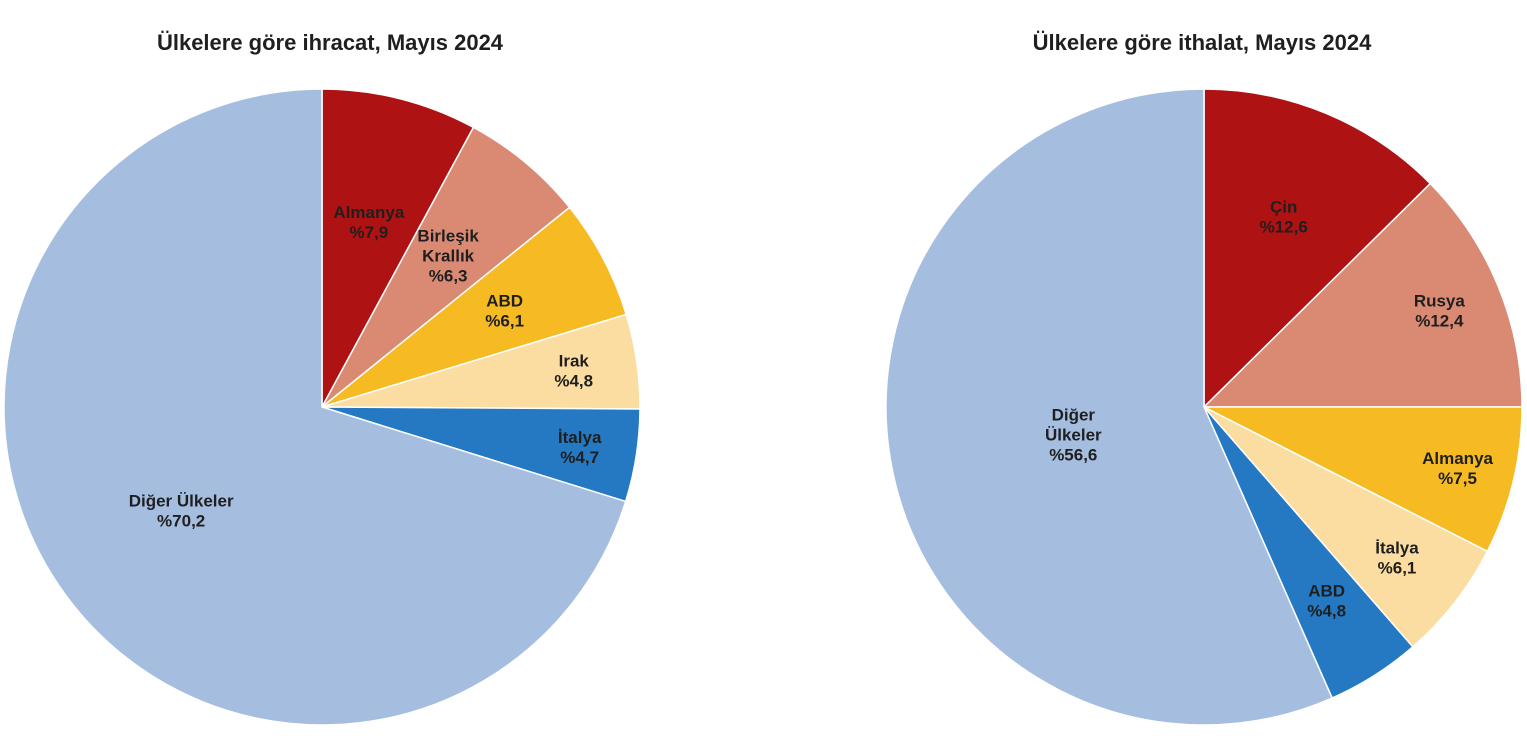  I want to click on import-slice-cin, so click(1317, 248).